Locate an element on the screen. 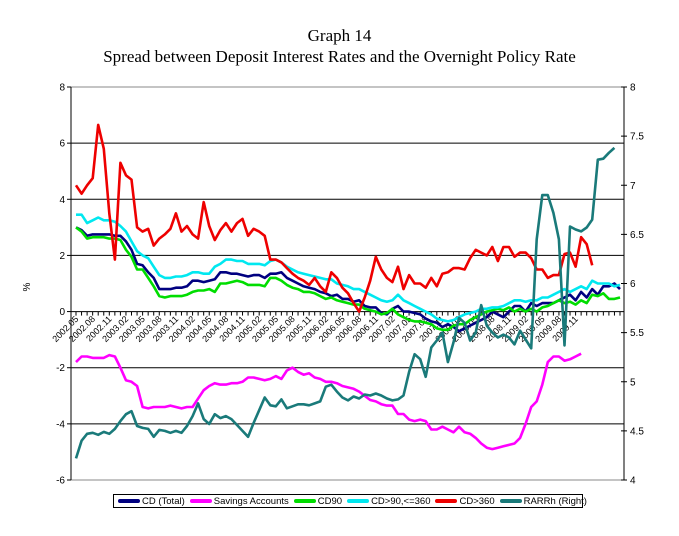 The height and width of the screenshot is (536, 679). legend-item: Savings Accounts is located at coordinates (239, 501).